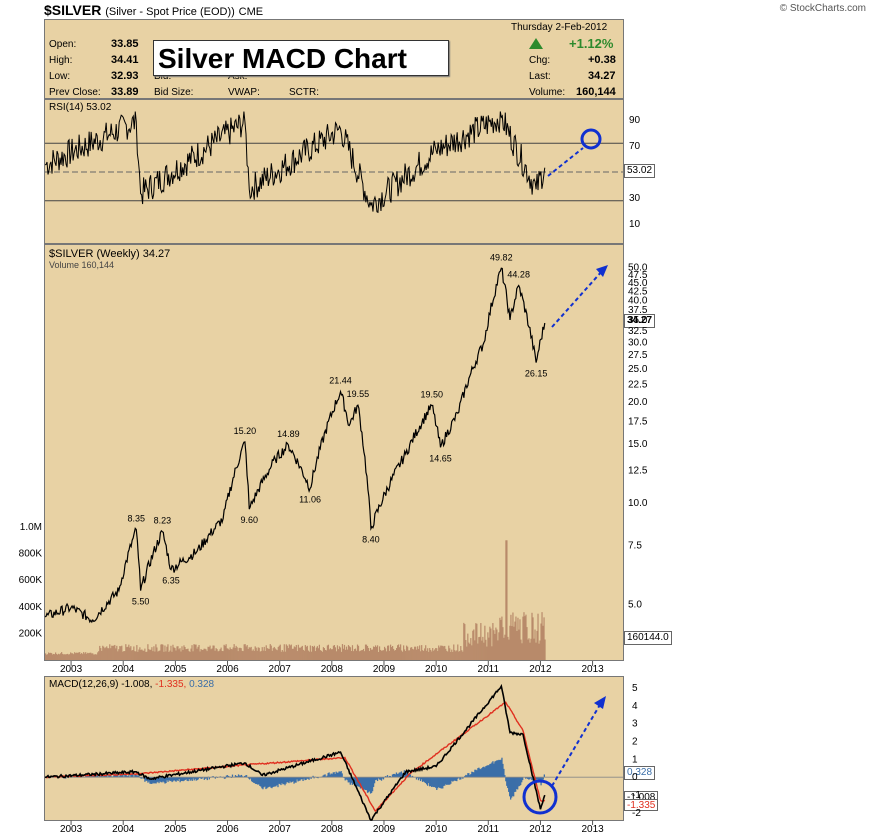 Image resolution: width=870 pixels, height=838 pixels. Describe the element at coordinates (123, 669) in the screenshot. I see `year-label-price: 2004` at that location.